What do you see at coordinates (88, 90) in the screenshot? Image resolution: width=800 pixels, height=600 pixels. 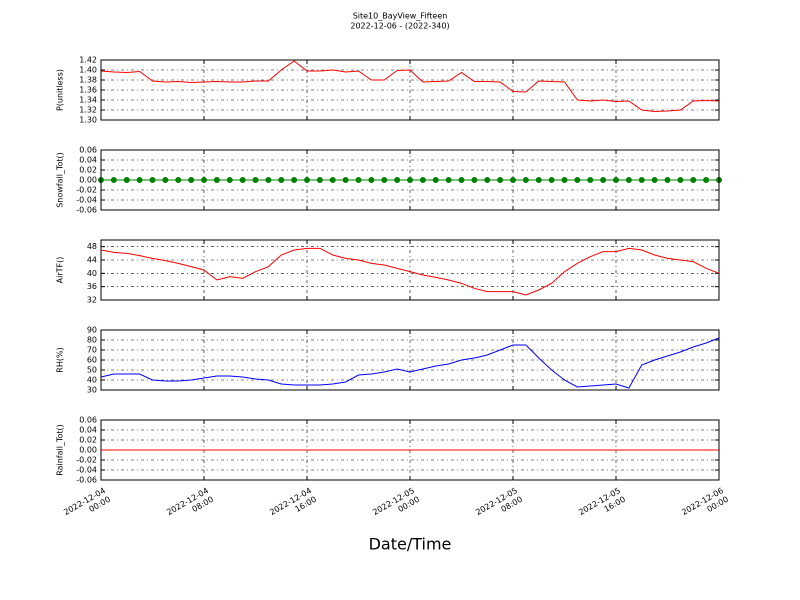 I see `y-tick-label: 1.36` at bounding box center [88, 90].